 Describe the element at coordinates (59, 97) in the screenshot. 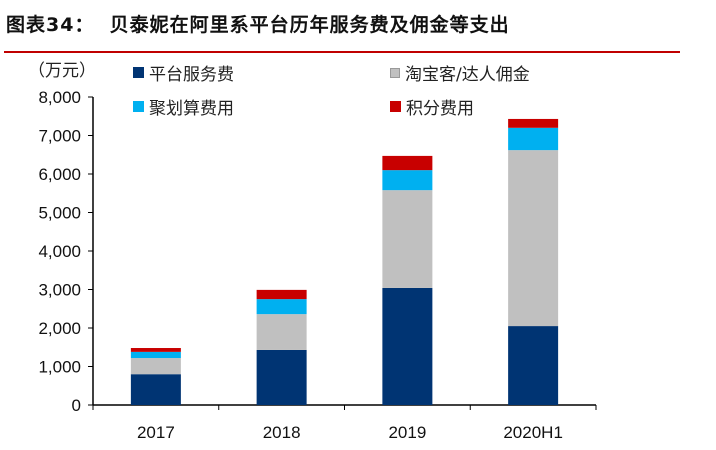

I see `y-tick-label: 8,000` at that location.